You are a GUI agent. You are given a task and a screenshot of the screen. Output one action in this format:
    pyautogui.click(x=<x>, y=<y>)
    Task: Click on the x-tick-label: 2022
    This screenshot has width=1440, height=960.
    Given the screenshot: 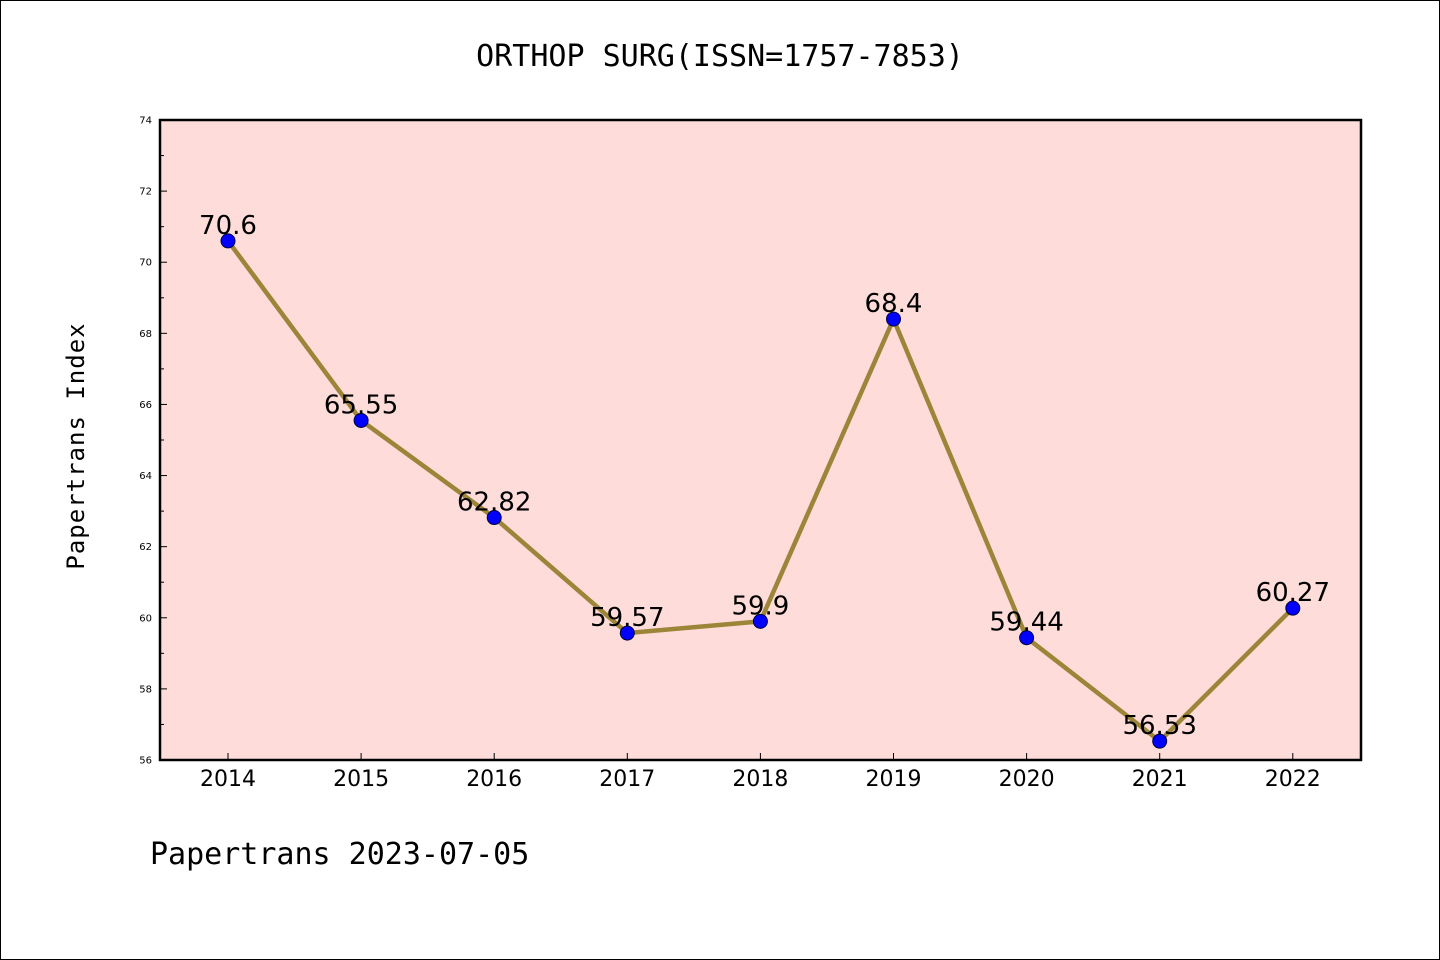 What is the action you would take?
    pyautogui.click(x=1293, y=779)
    